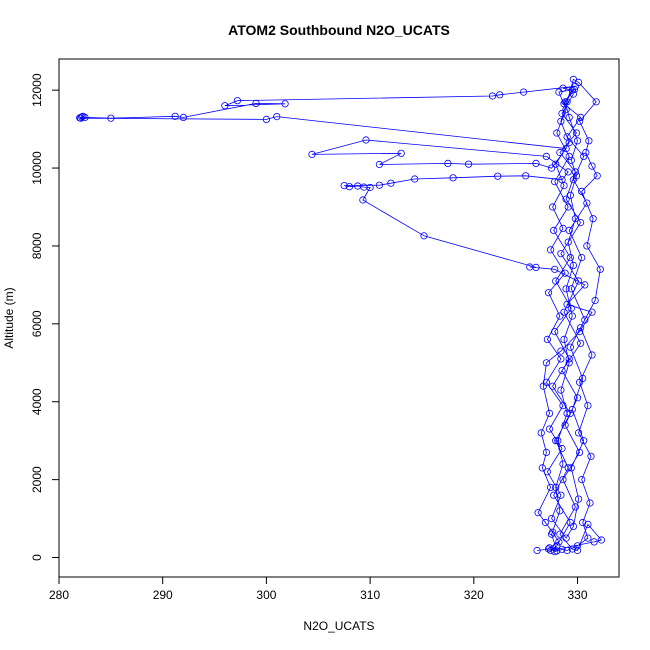 This screenshot has width=650, height=650. I want to click on x-axis: 280 290 300 310 320 330, so click(318, 589).